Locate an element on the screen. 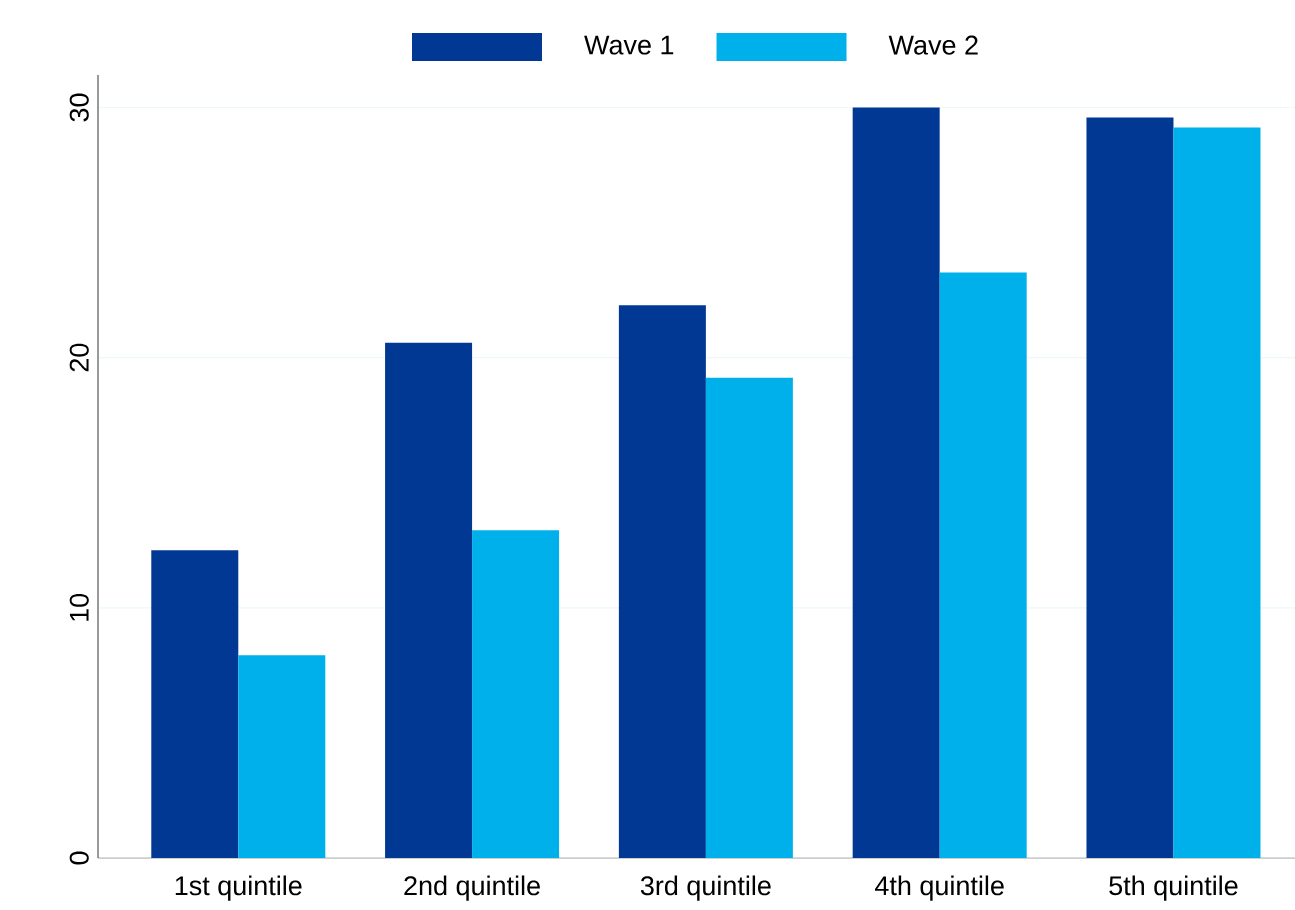 The height and width of the screenshot is (910, 1295). legend-label: Wave 1 is located at coordinates (629, 45).